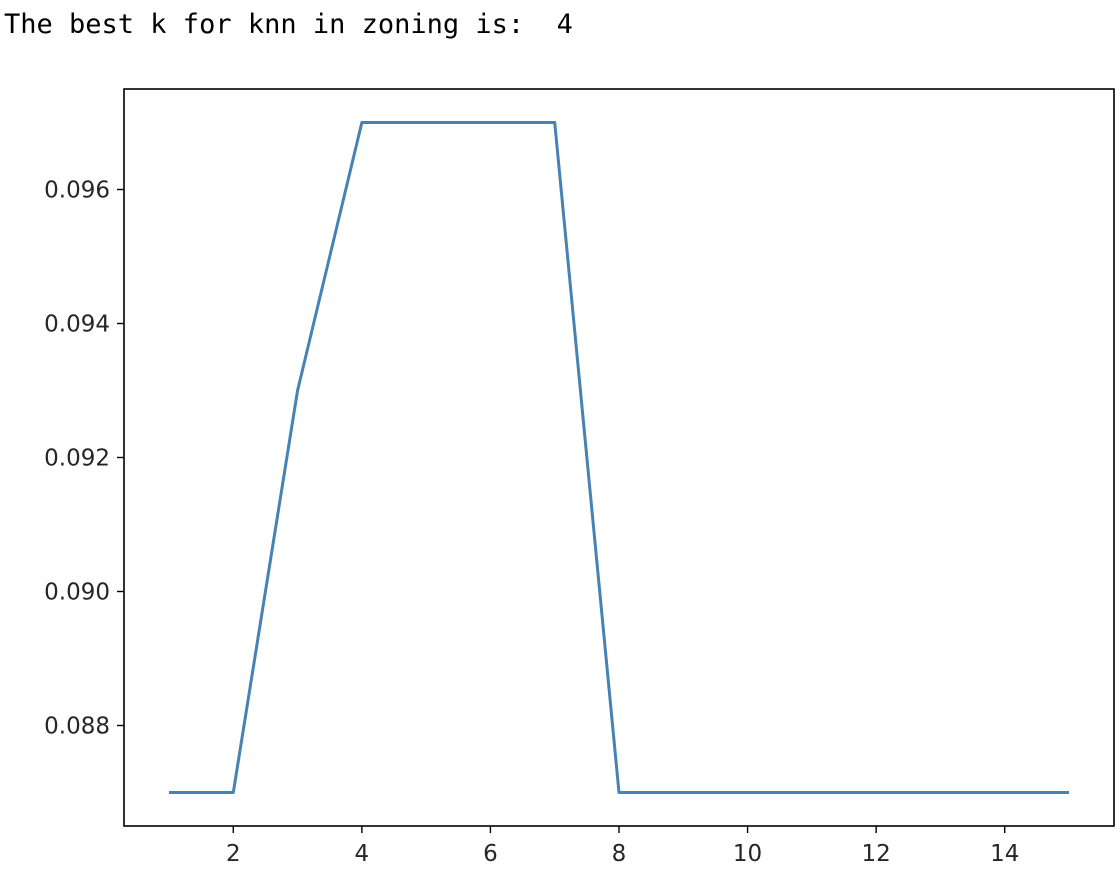 Image resolution: width=1120 pixels, height=888 pixels. Describe the element at coordinates (1004, 854) in the screenshot. I see `x-tick-label: 14` at that location.